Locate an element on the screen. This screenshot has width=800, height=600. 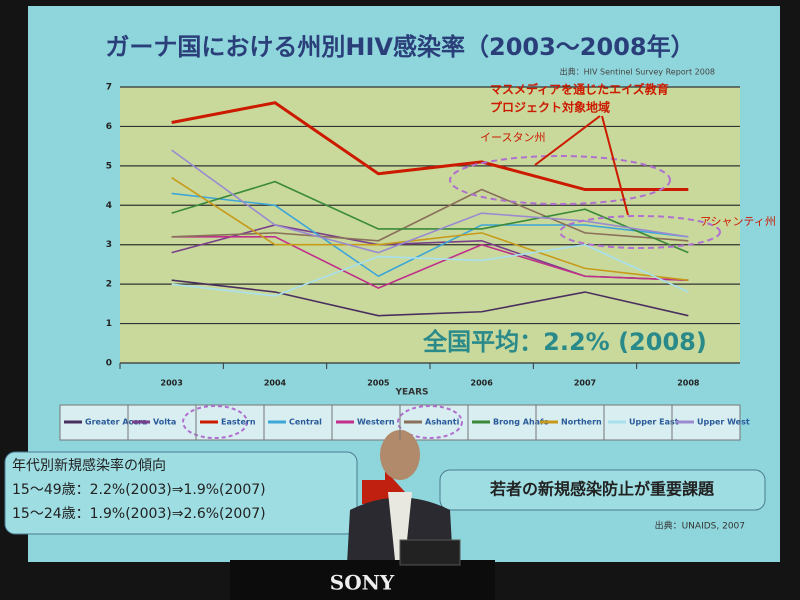
message: 若者の新規感染防止が重要課題 is located at coordinates (602, 489).